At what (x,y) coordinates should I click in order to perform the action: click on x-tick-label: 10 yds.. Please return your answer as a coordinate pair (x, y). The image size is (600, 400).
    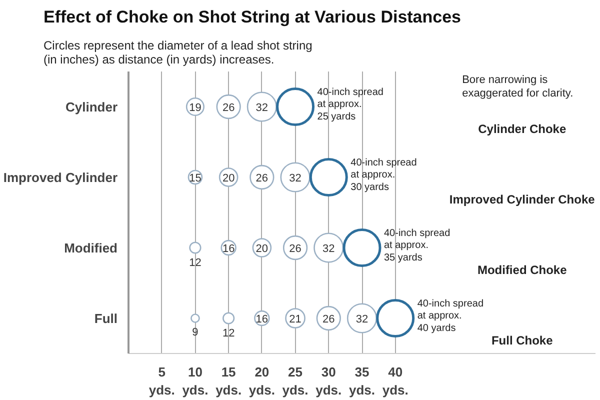
    Looking at the image, I should click on (195, 381).